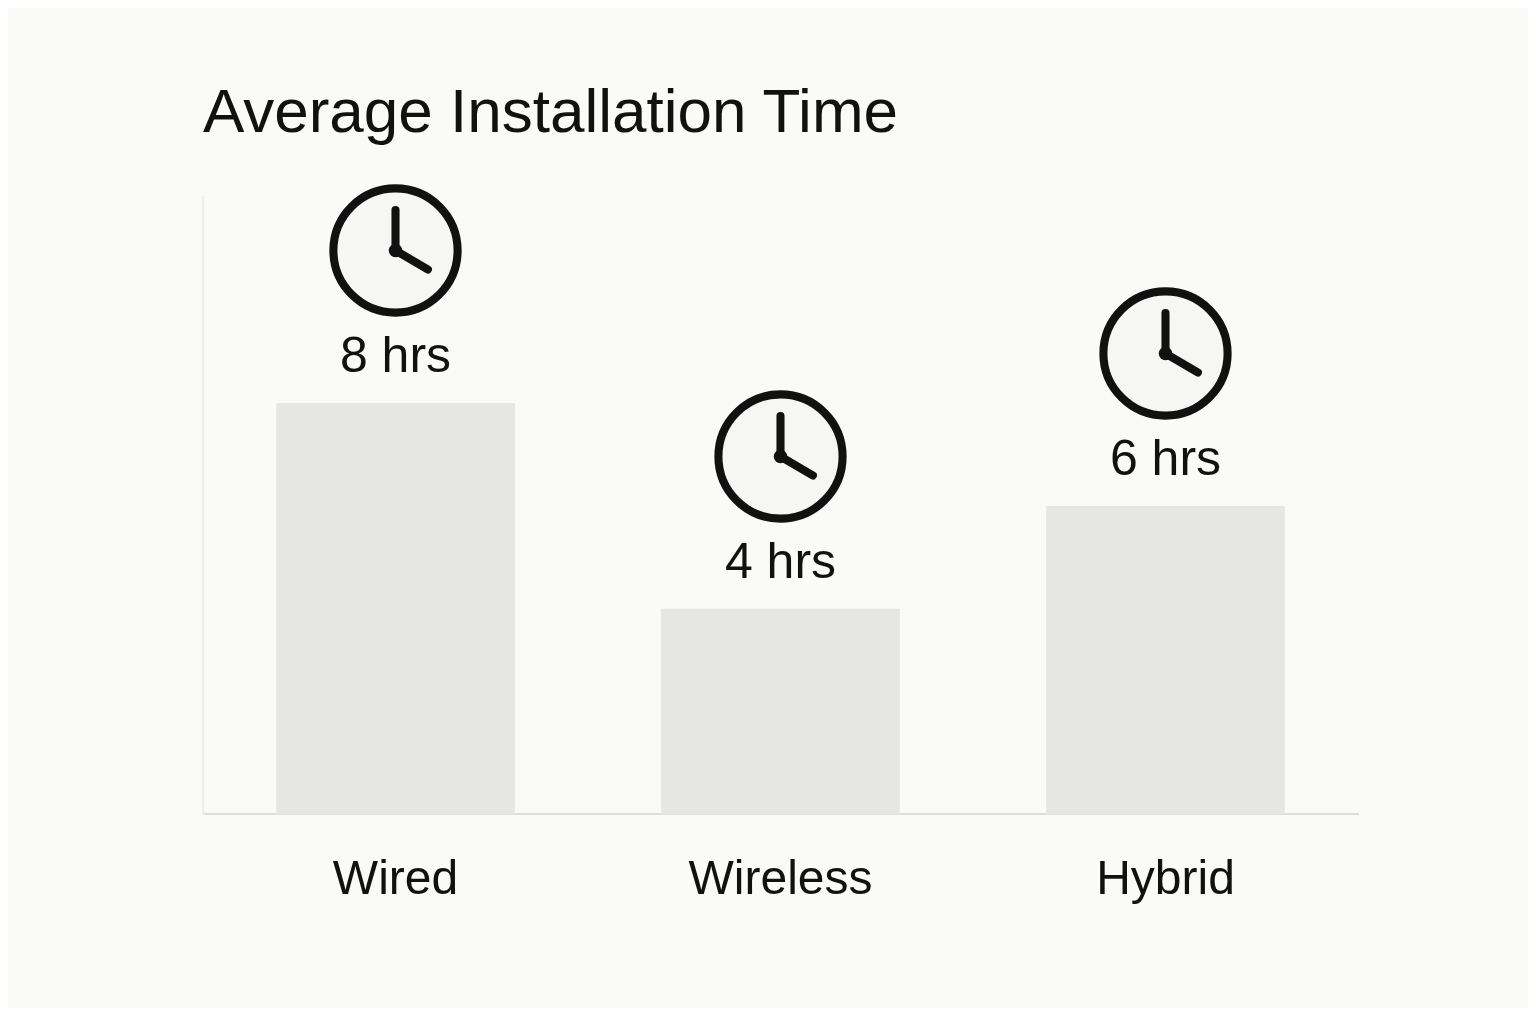  I want to click on data-label: 8 hrs, so click(395, 354).